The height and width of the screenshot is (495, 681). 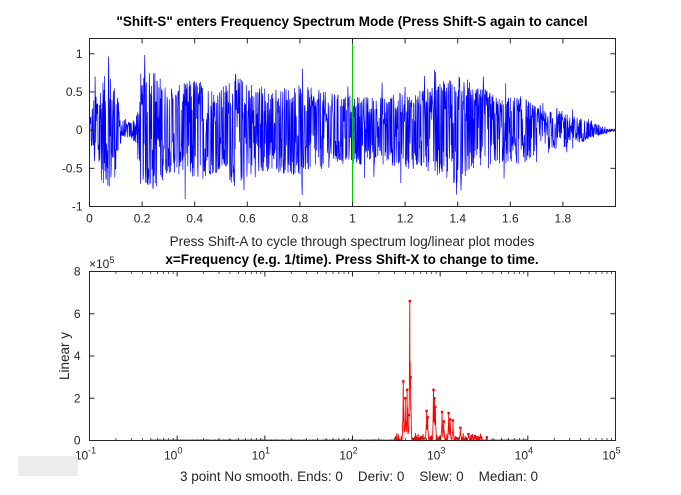 I want to click on x-tick-label: 1.2, so click(x=405, y=219).